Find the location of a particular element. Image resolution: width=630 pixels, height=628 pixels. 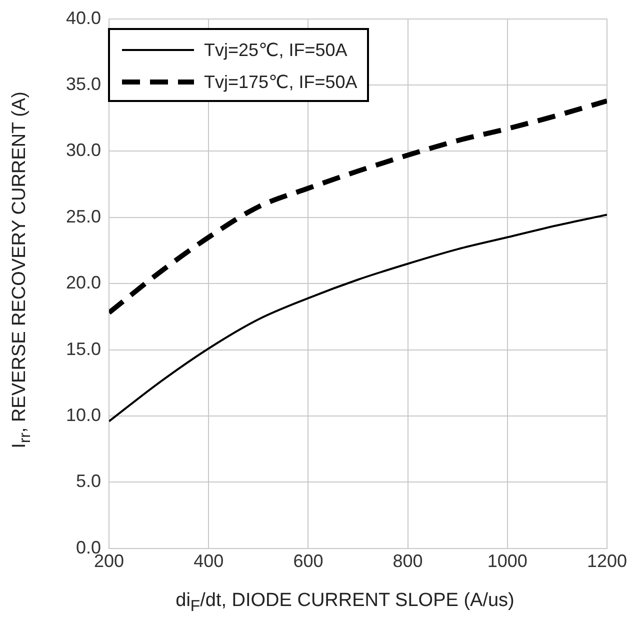

y-tick-label: 5.0 is located at coordinates (89, 481).